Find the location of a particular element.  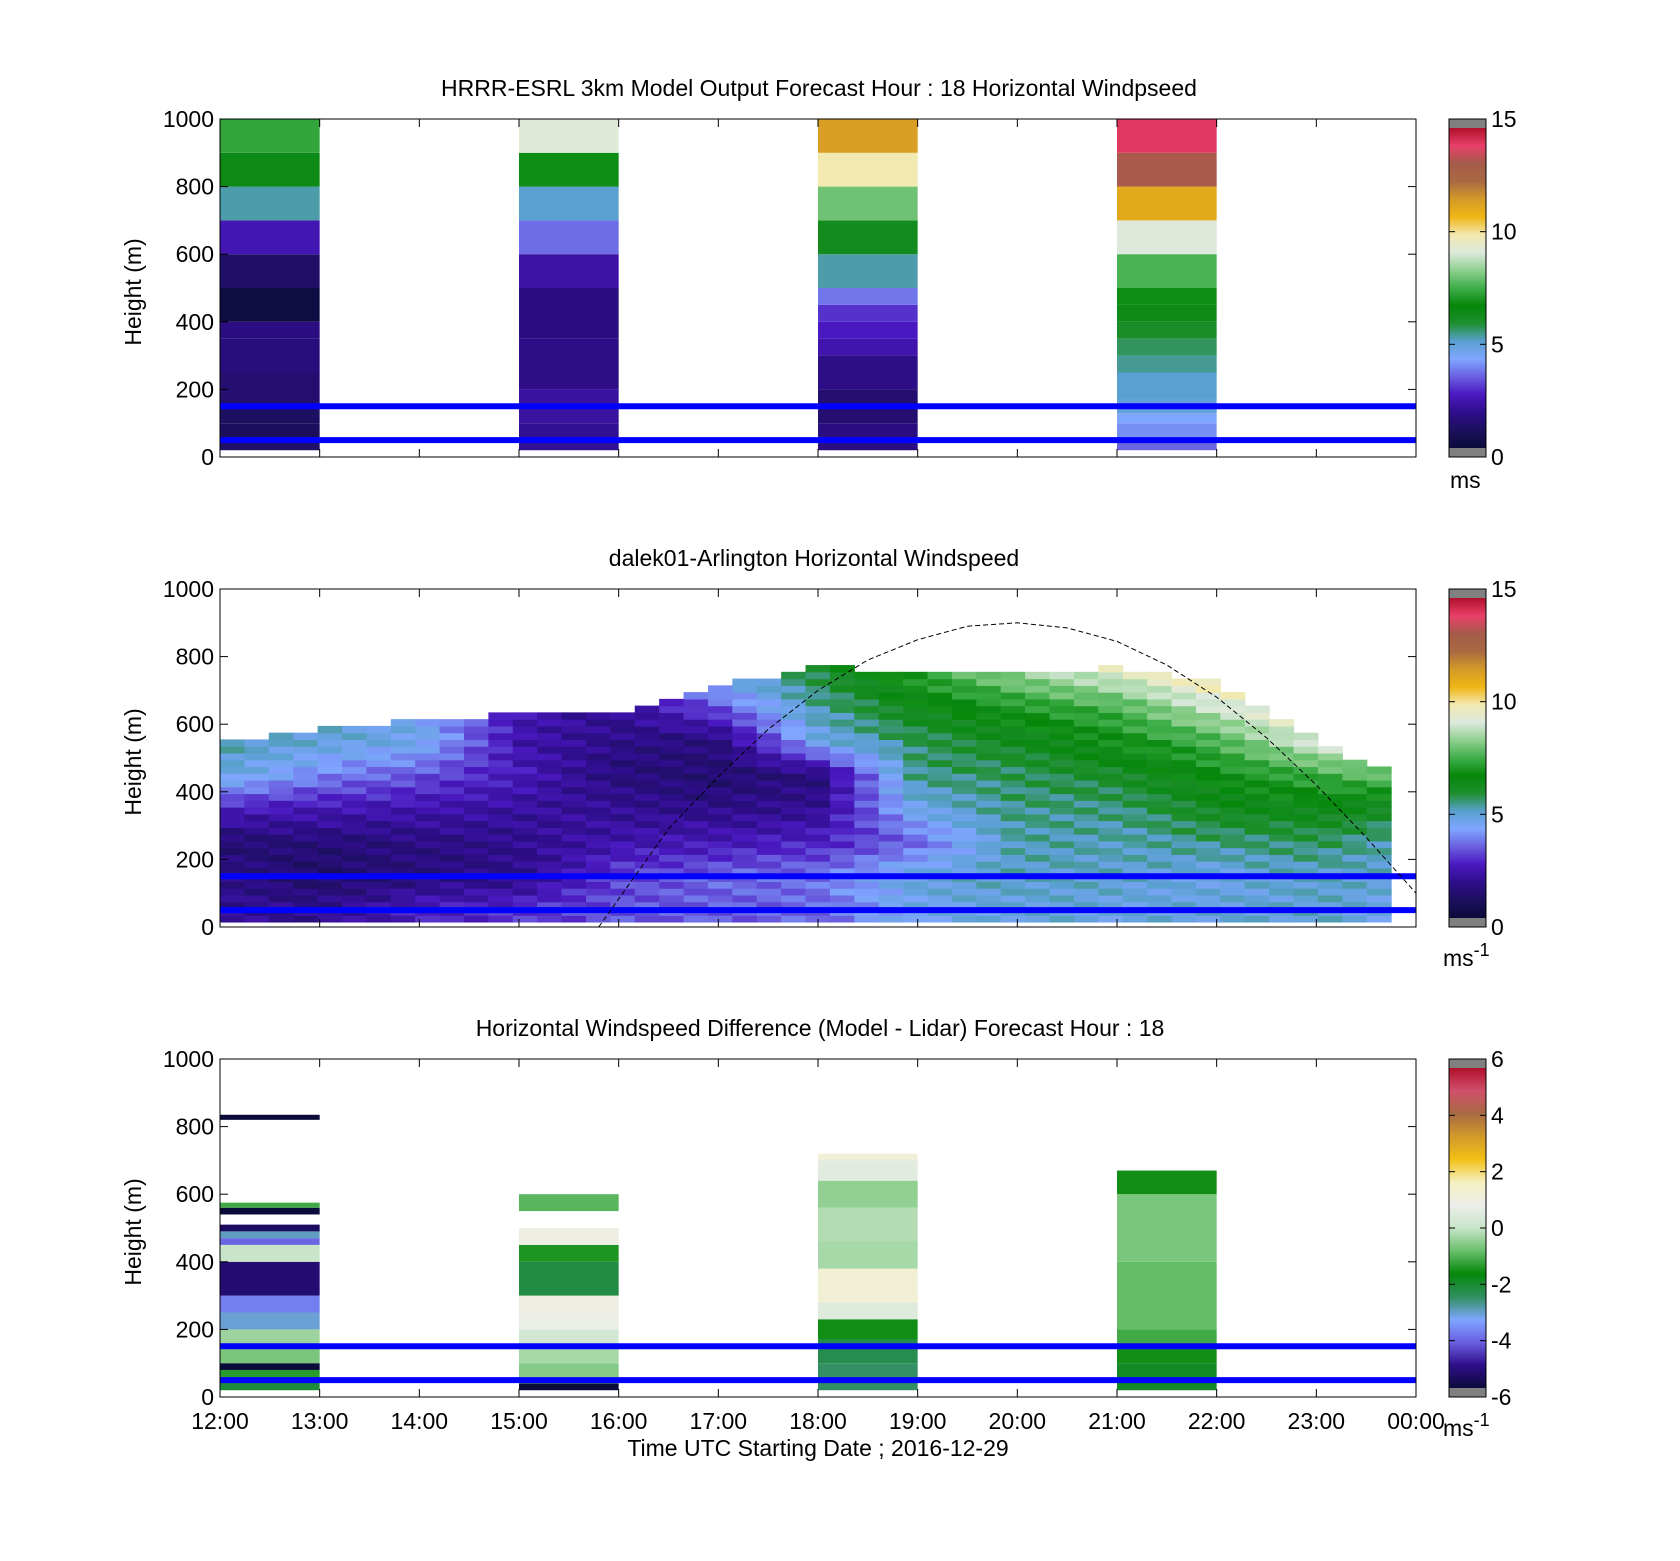

y-tick-label: 400 is located at coordinates (195, 1262).